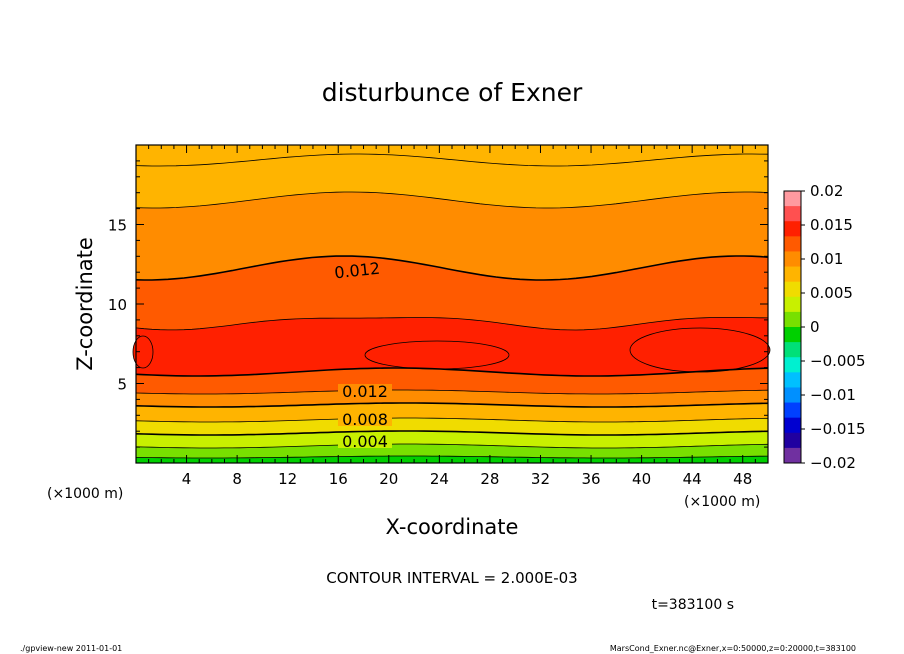  What do you see at coordinates (641, 479) in the screenshot?
I see `x-tick-label: 40` at bounding box center [641, 479].